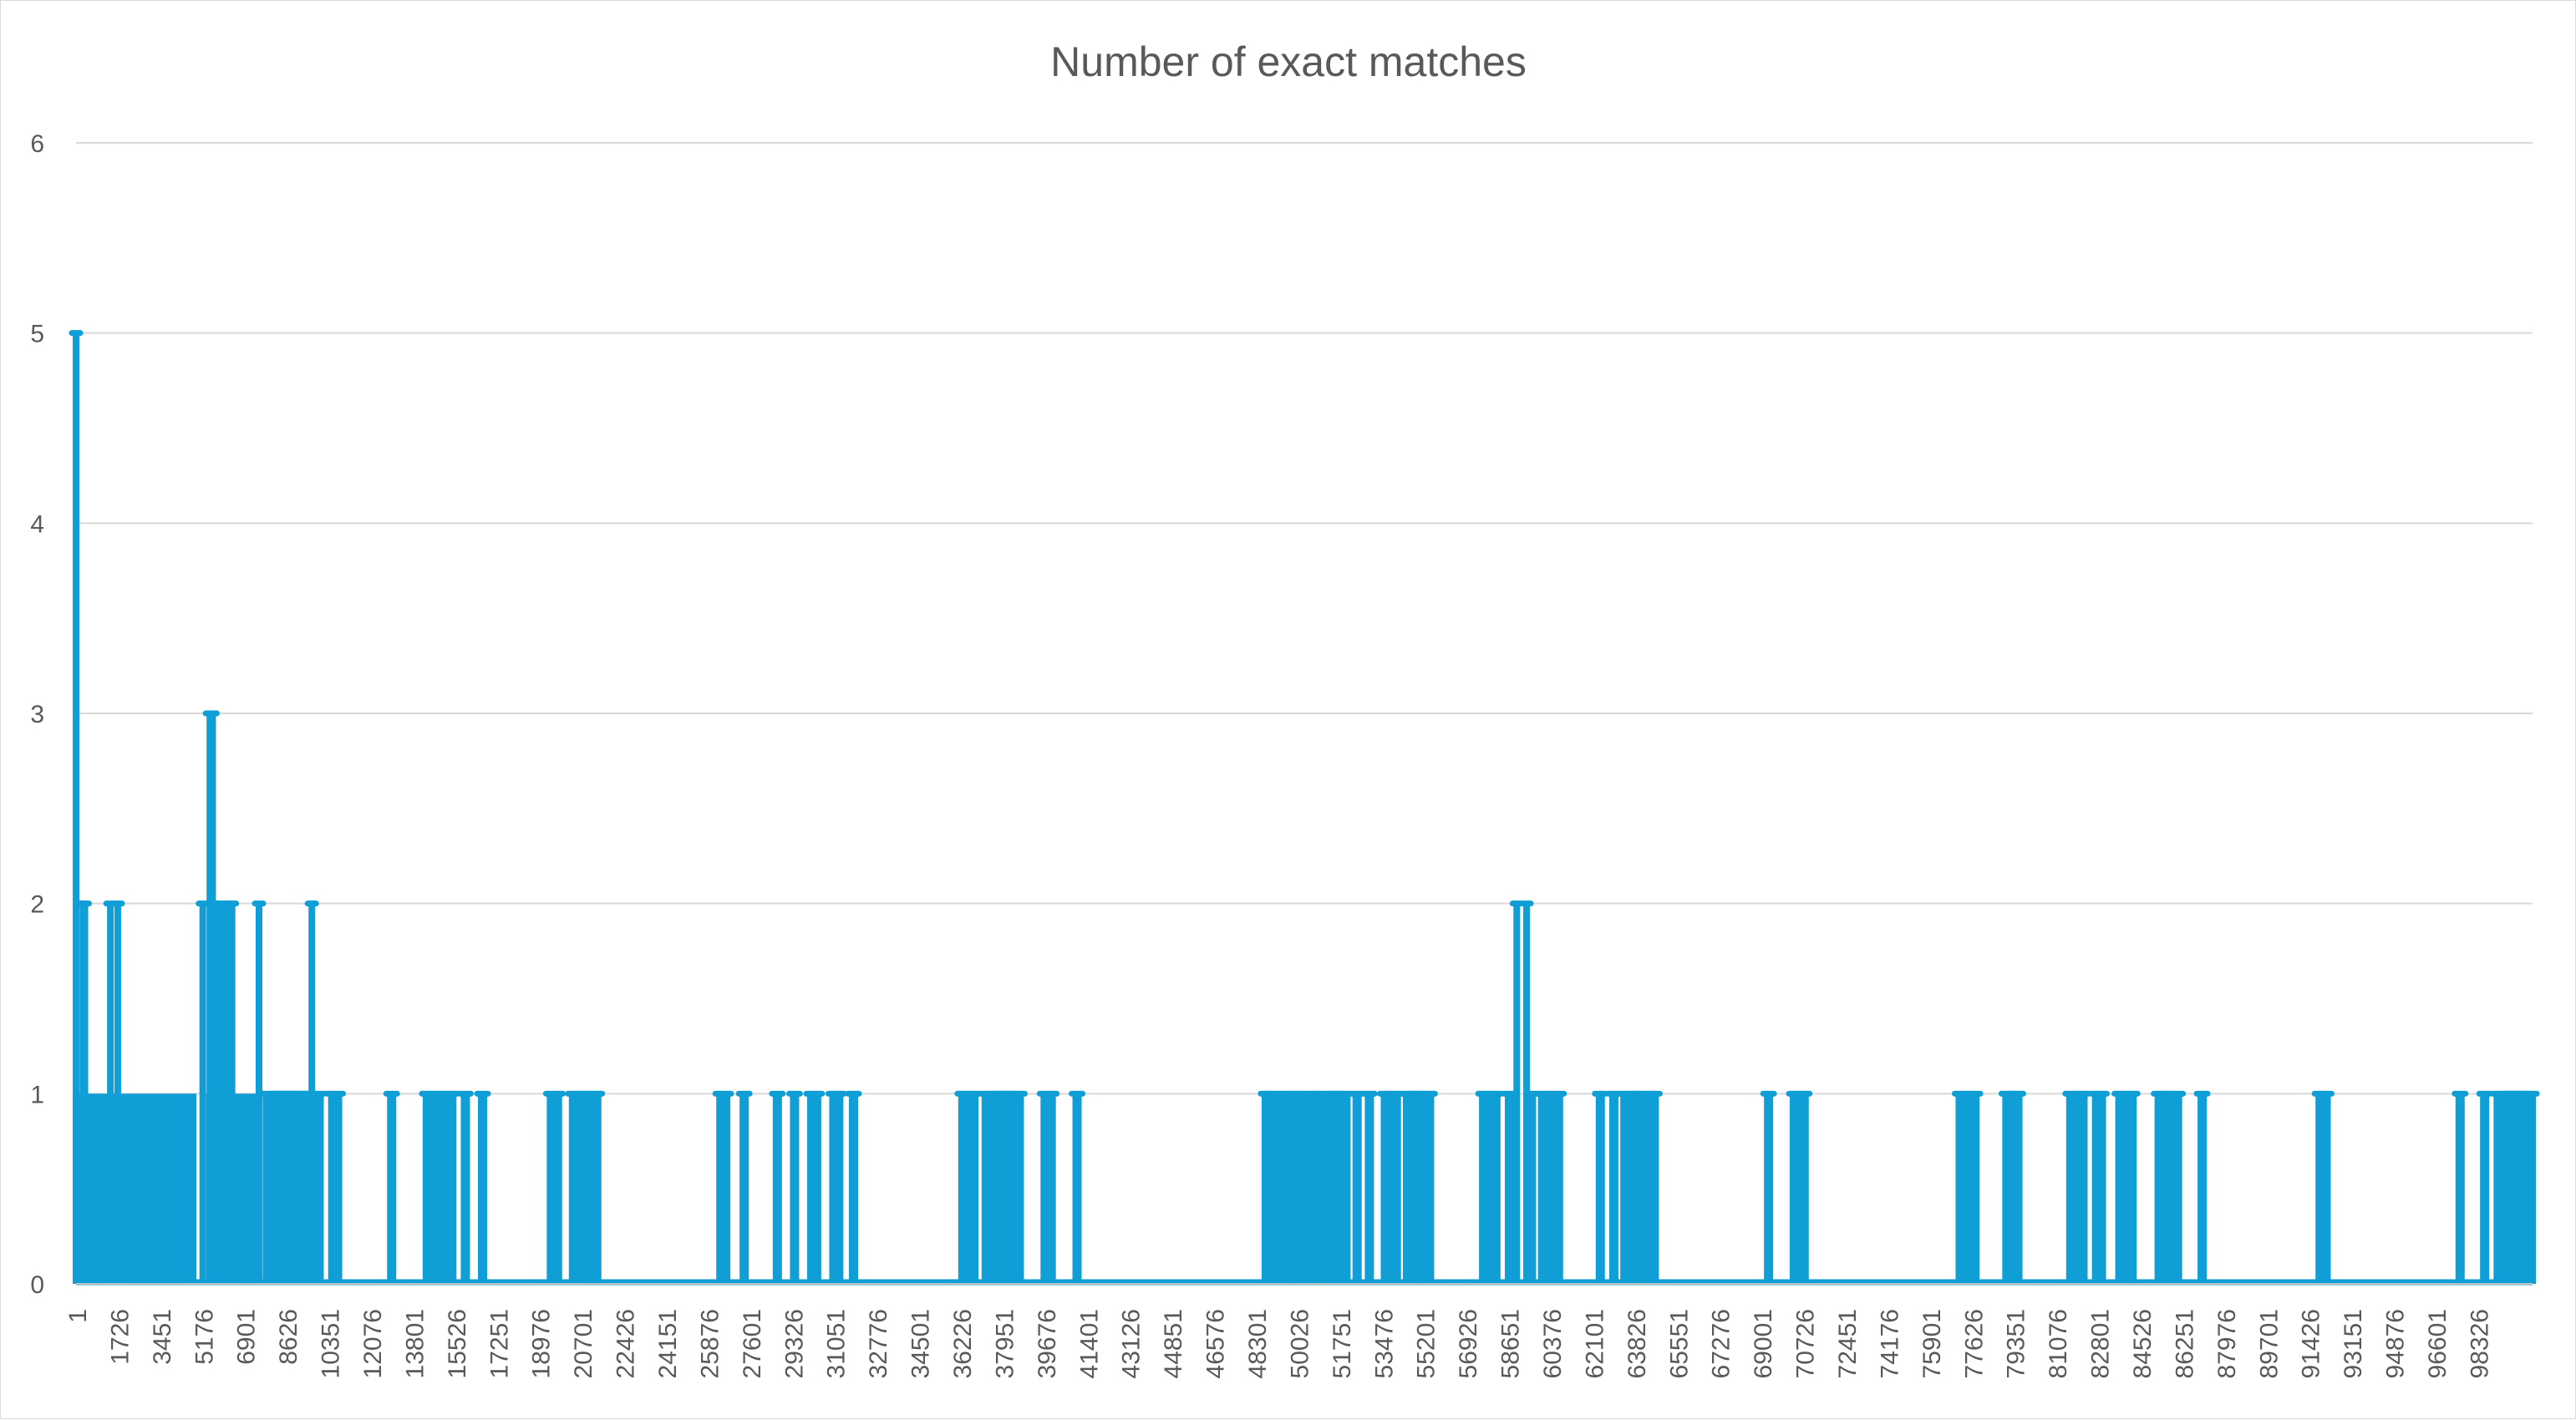  Describe the element at coordinates (2101, 1343) in the screenshot. I see `x-tick-label: 82801` at that location.